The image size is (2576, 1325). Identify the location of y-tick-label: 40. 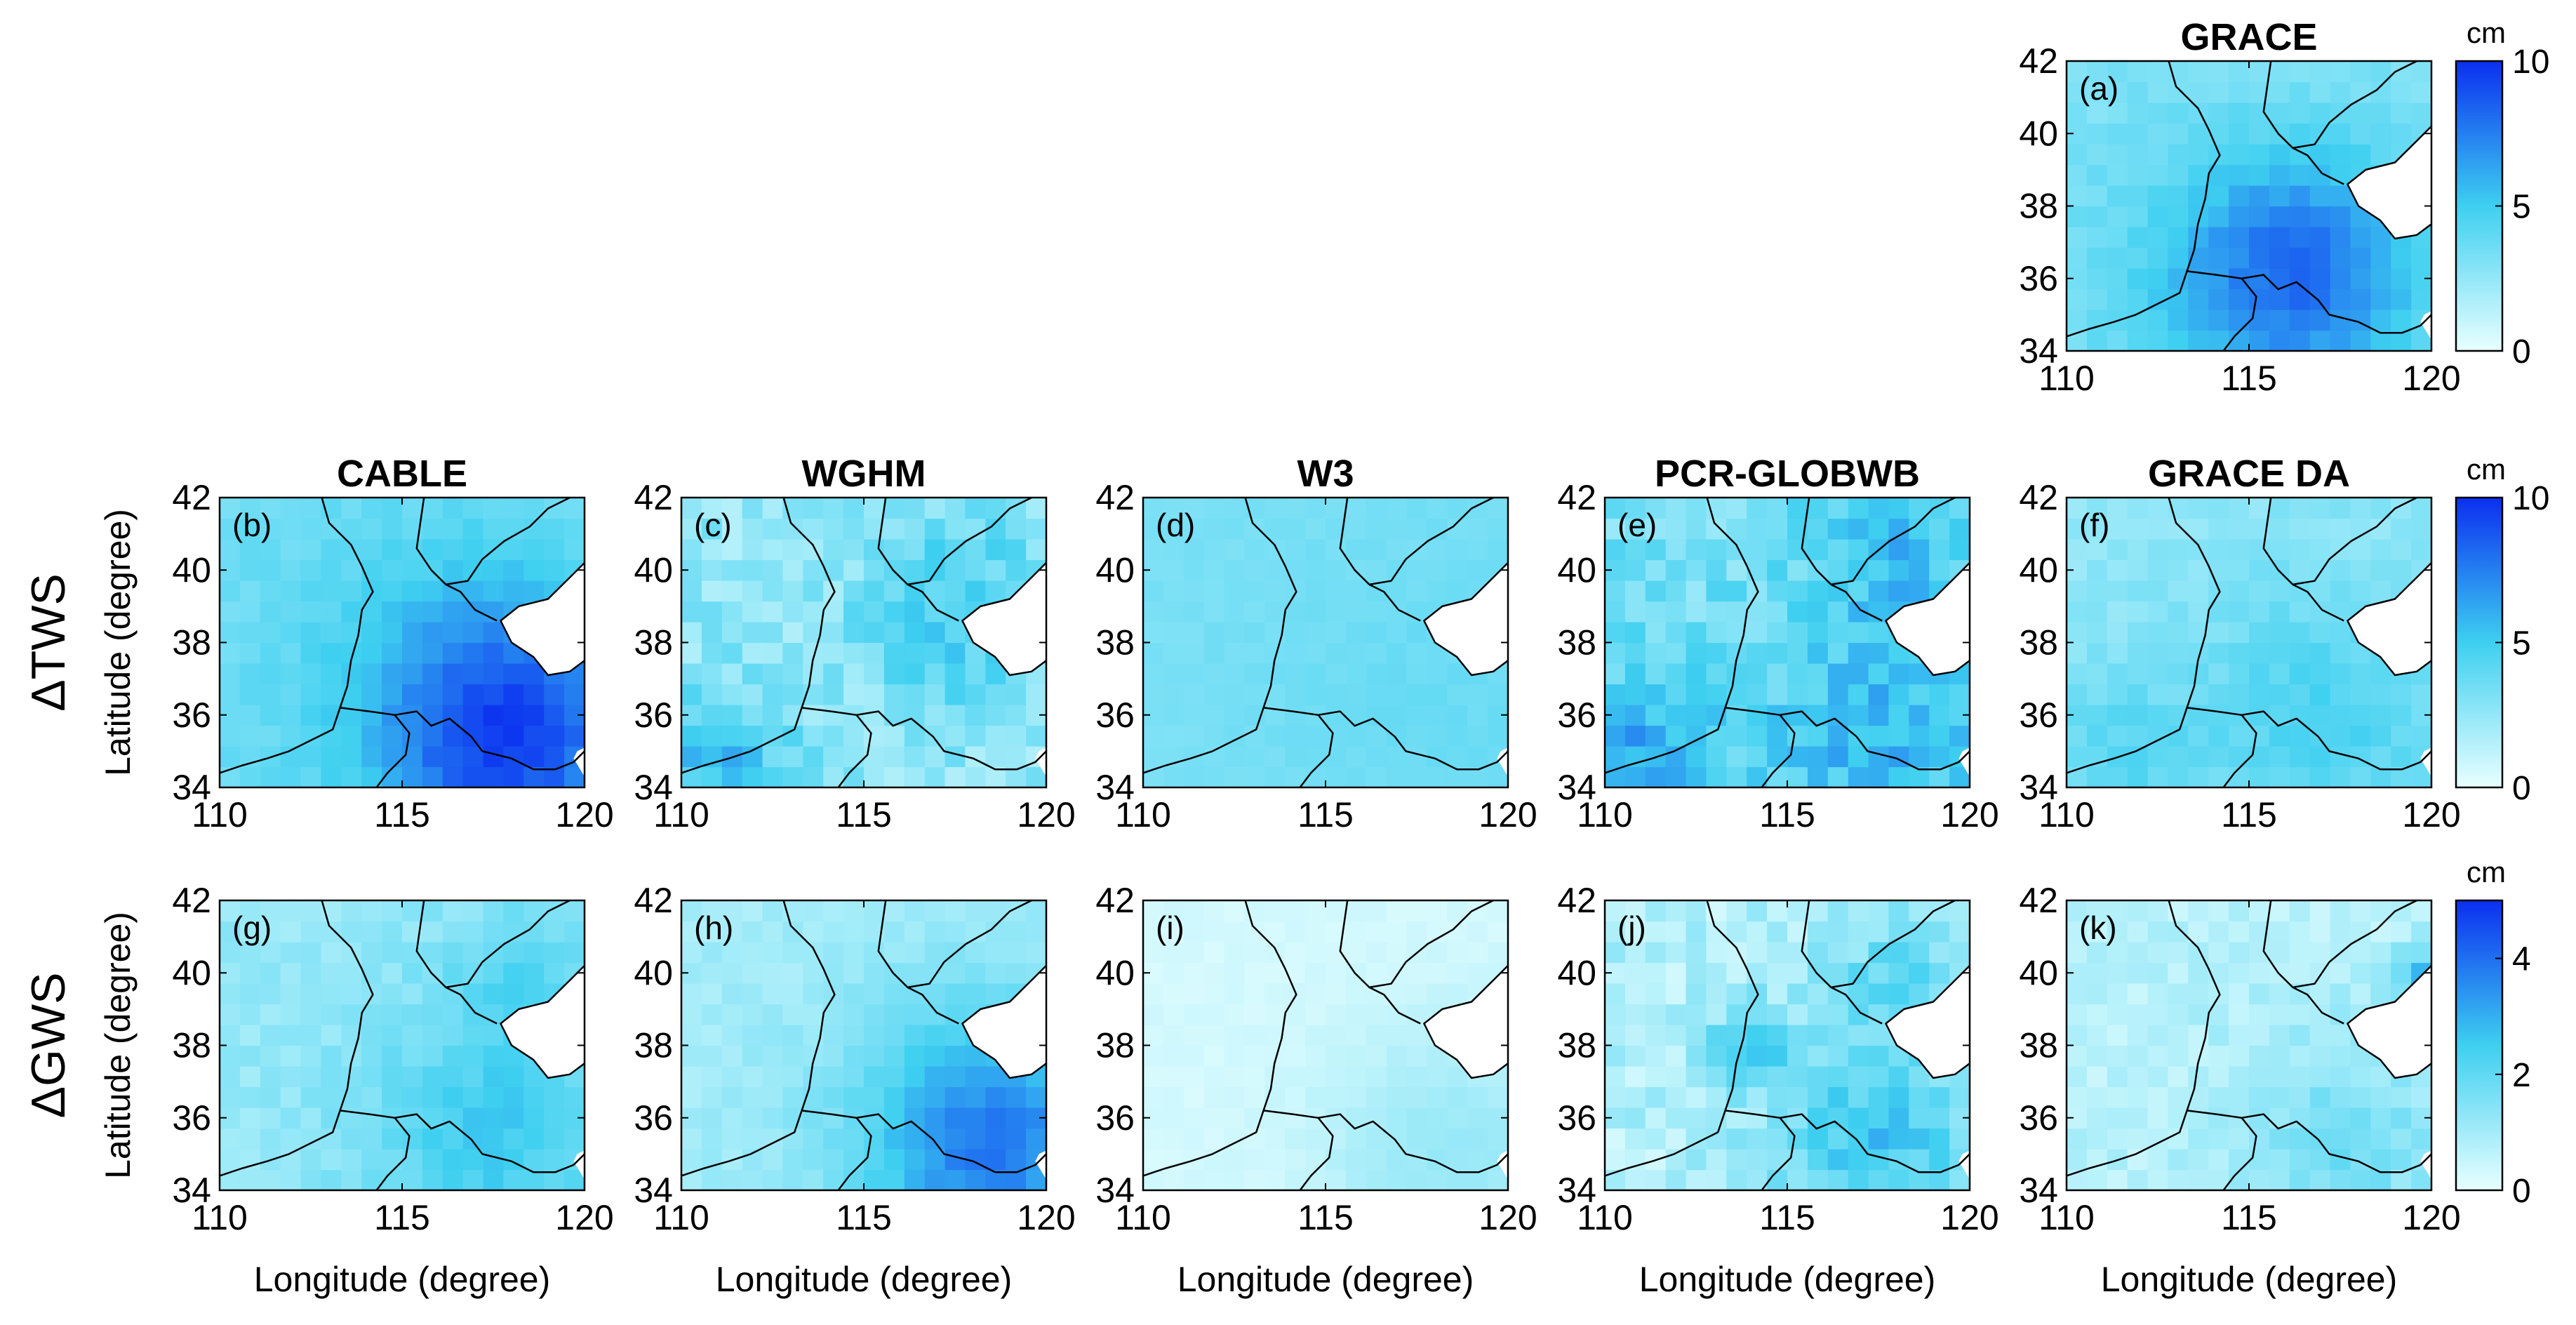
(2038, 133).